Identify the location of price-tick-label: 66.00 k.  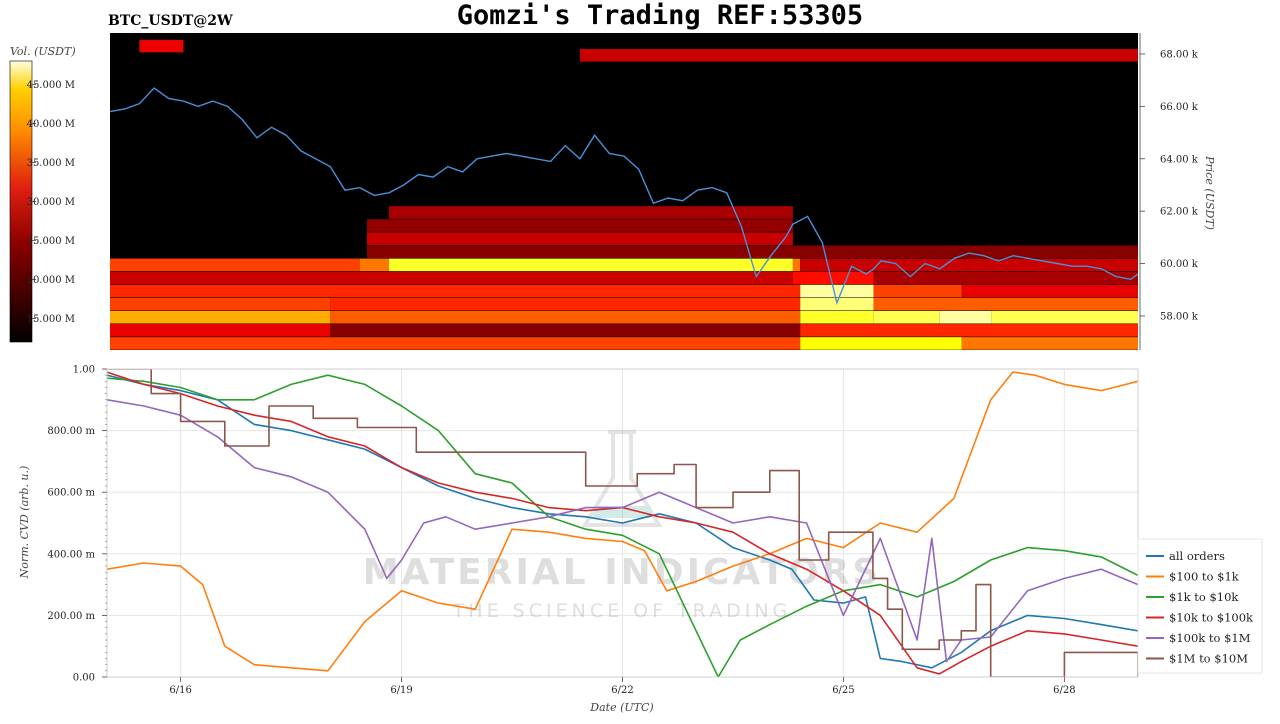
(1179, 107).